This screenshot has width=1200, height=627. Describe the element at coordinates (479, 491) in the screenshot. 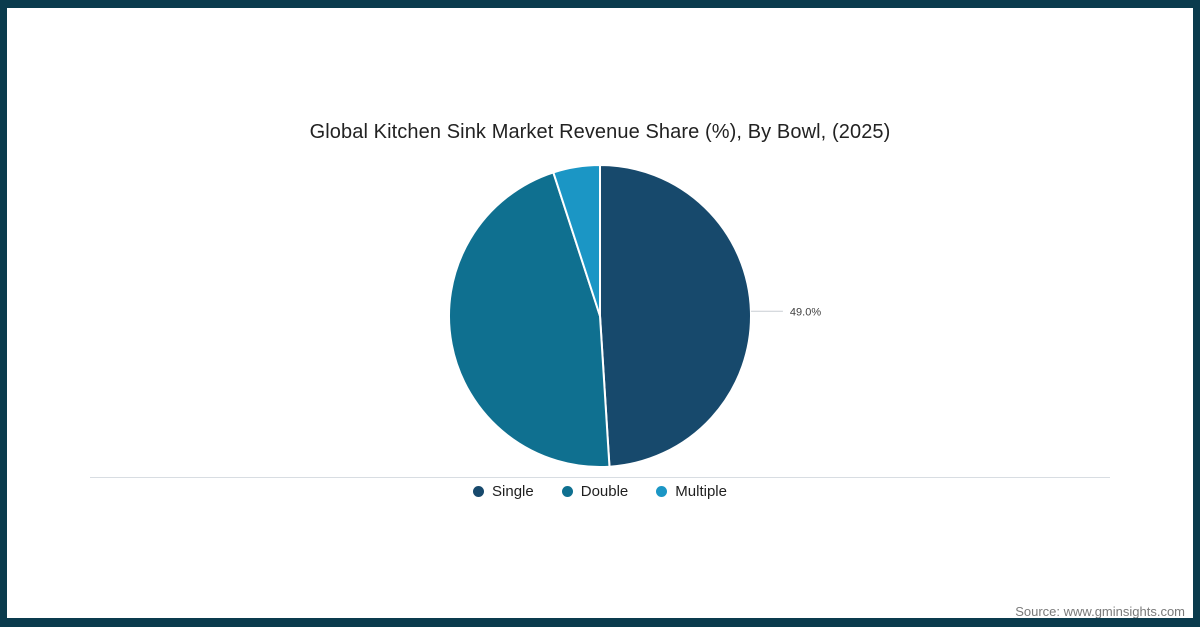

I see `legend-swatch-single` at that location.